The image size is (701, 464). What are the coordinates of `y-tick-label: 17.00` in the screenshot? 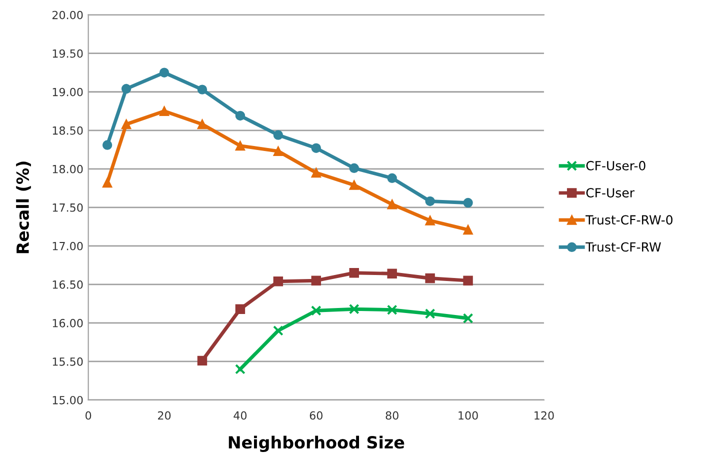 It's located at (67, 246).